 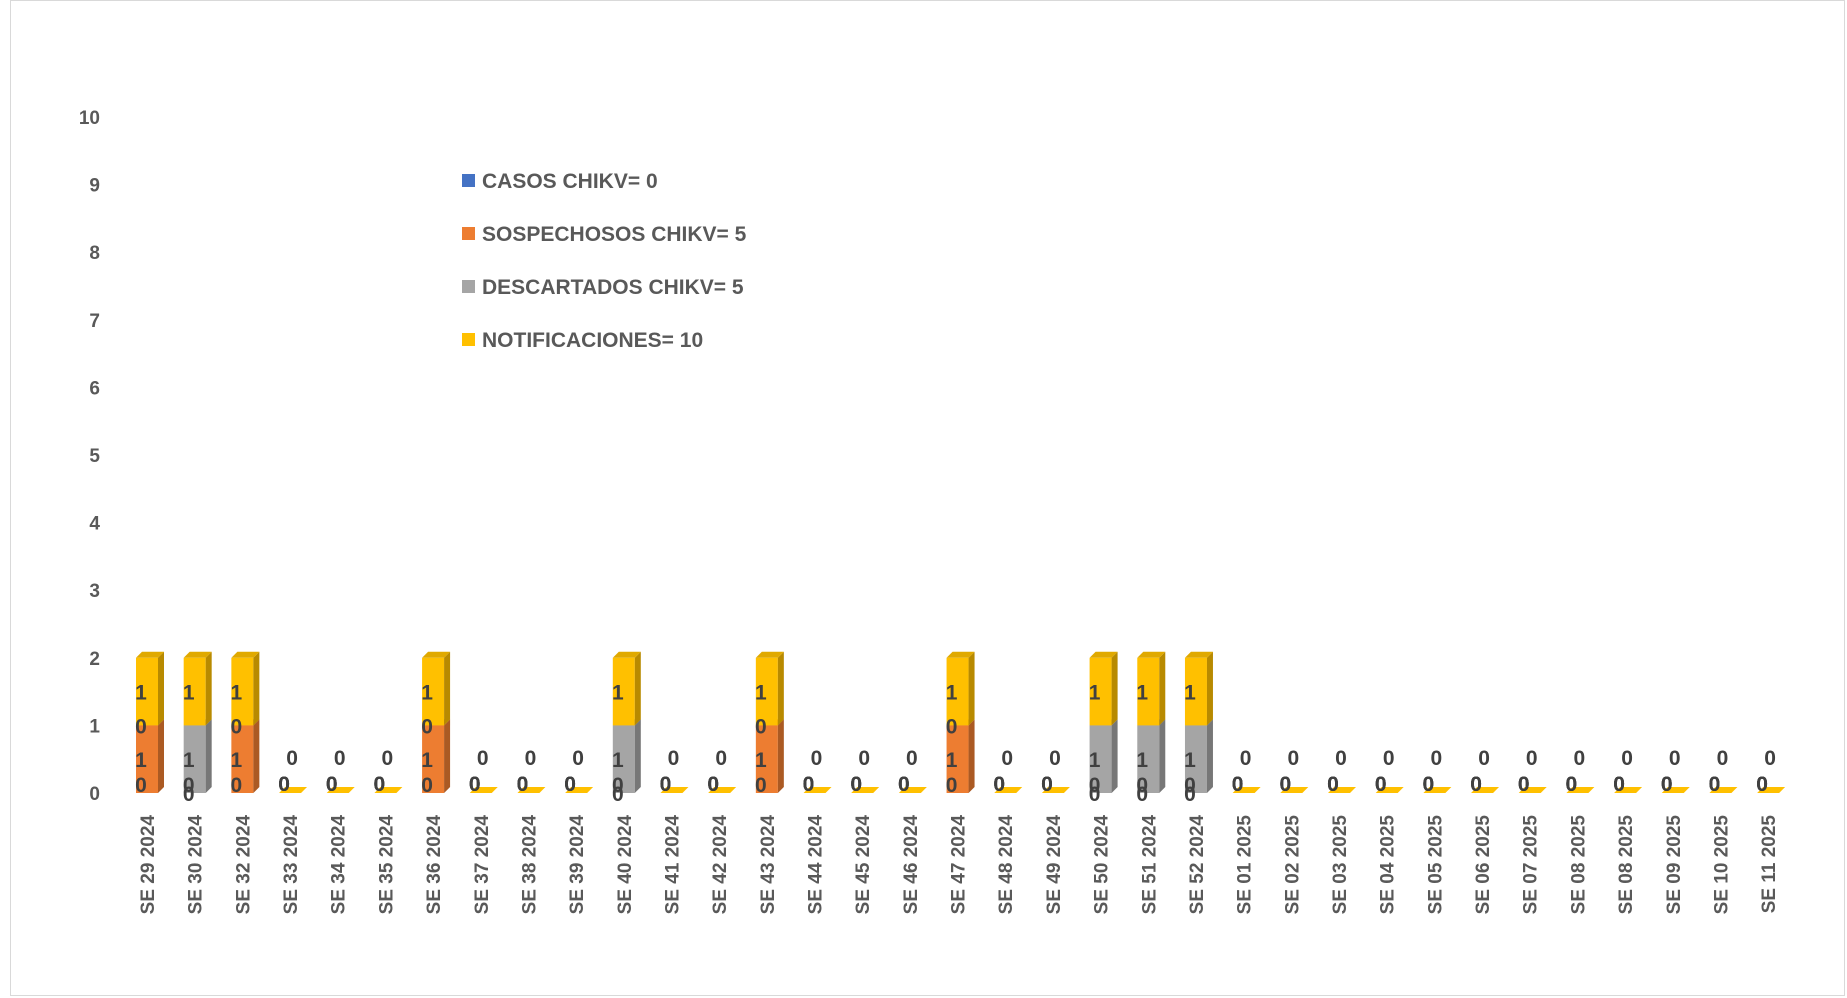 What do you see at coordinates (89, 118) in the screenshot?
I see `y-tick-label: 10` at bounding box center [89, 118].